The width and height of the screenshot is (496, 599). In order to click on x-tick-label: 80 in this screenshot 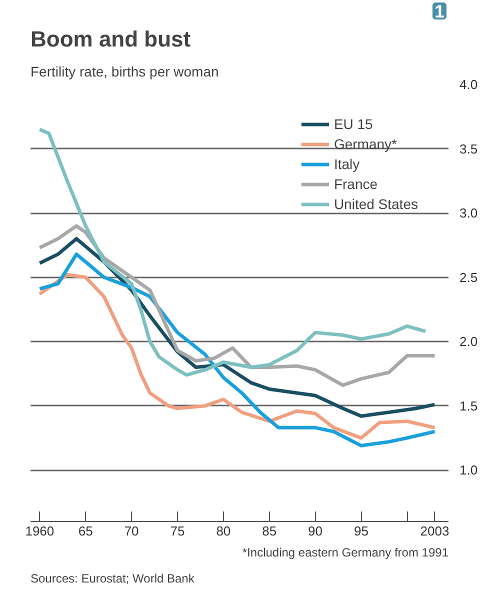, I will do `click(223, 531)`.